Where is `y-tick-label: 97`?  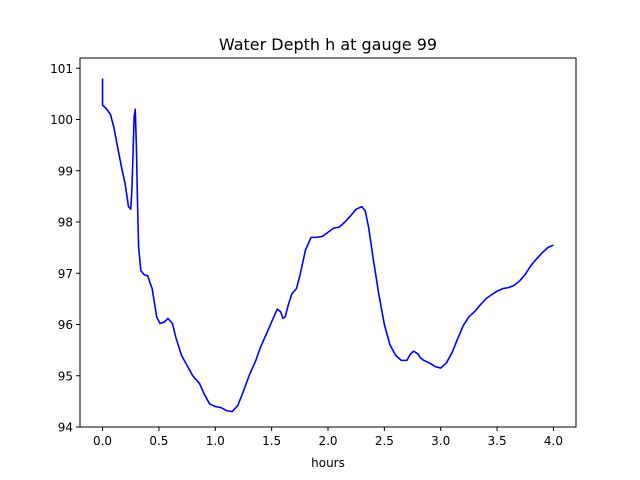 y-tick-label: 97 is located at coordinates (65, 274).